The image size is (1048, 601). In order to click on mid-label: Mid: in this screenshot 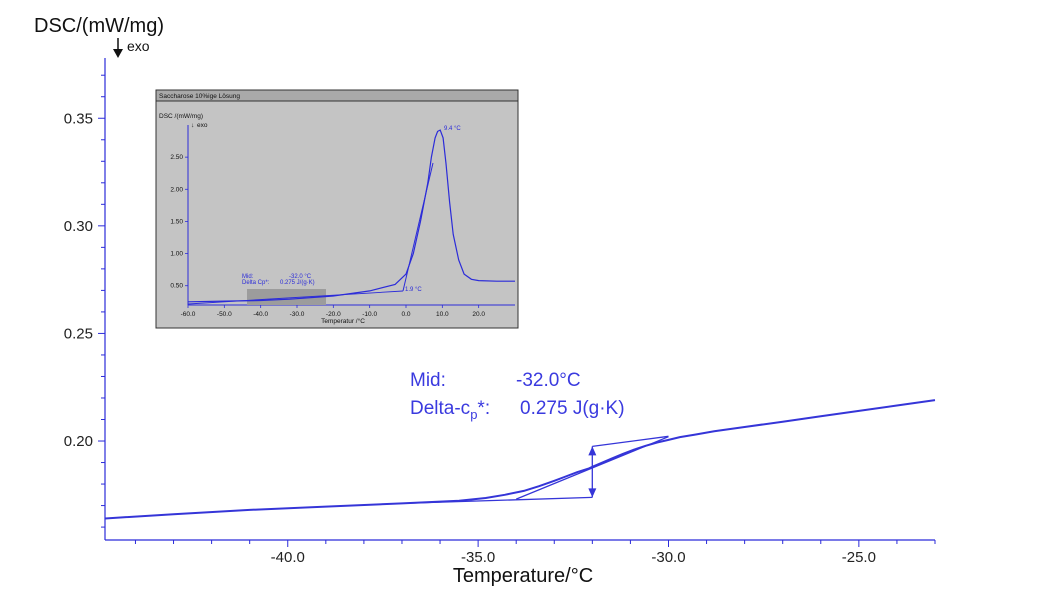, I will do `click(428, 380)`.